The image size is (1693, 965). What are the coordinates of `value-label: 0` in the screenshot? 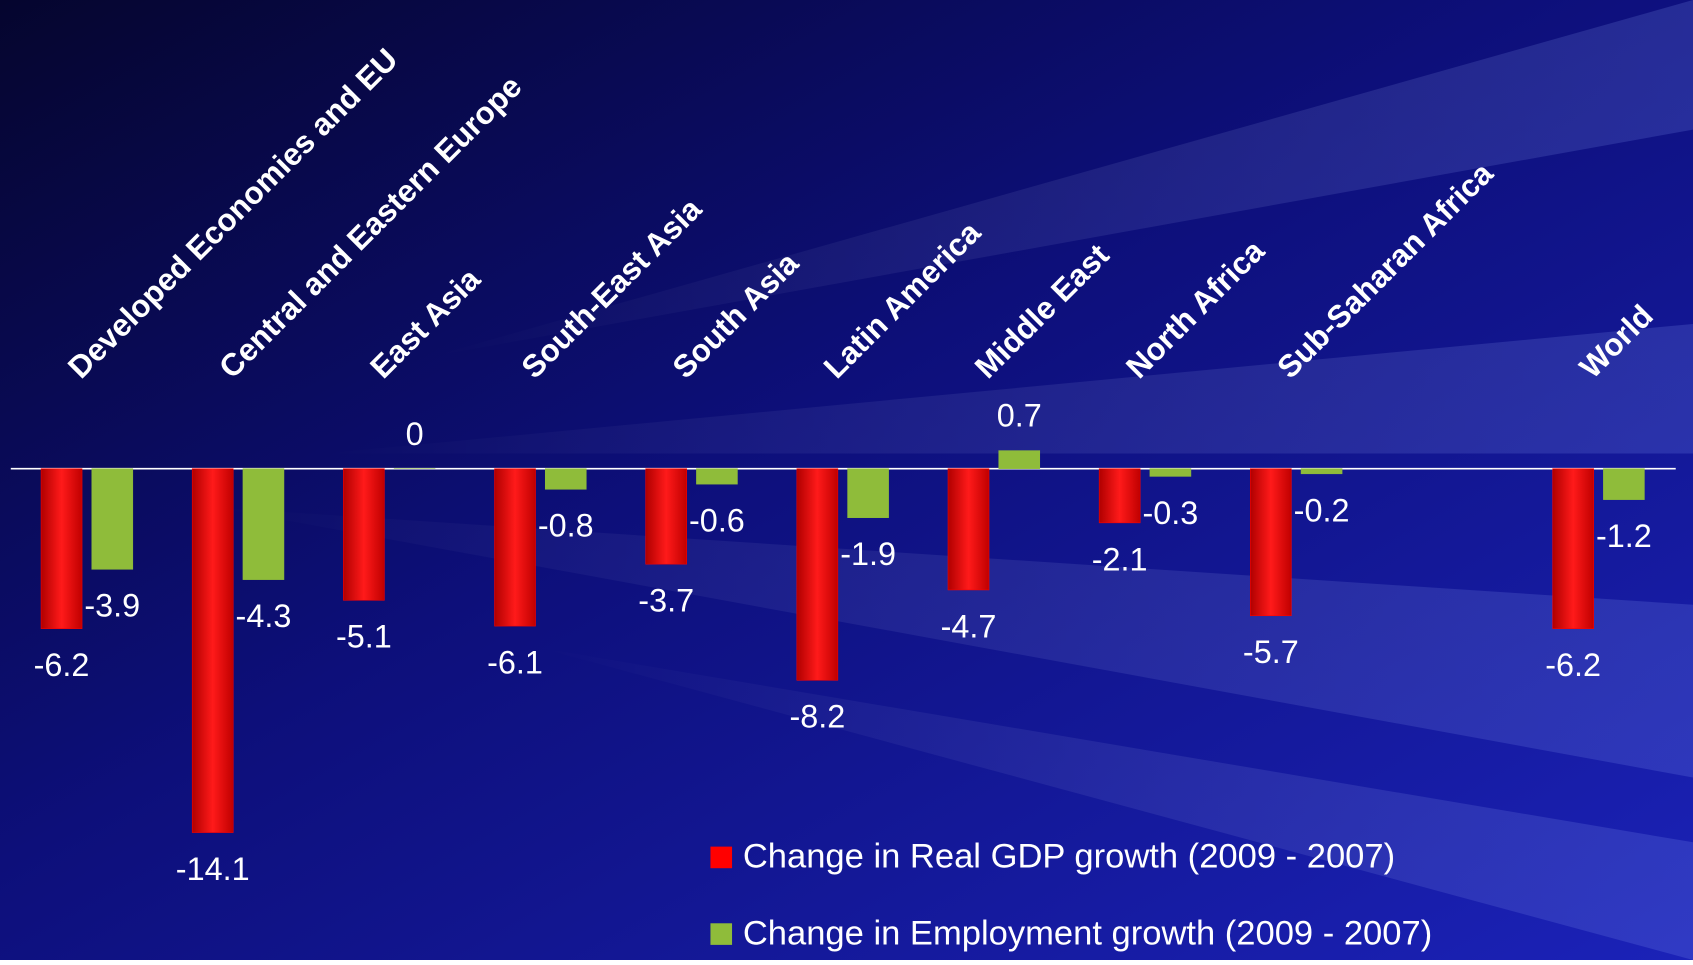 It's located at (415, 434).